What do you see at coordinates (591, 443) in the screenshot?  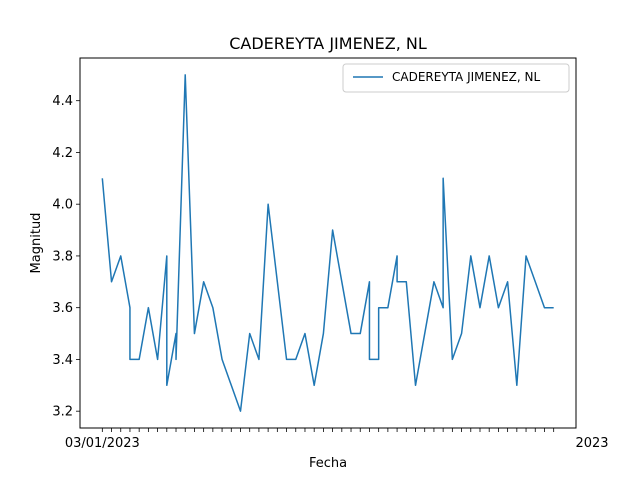 I see `x-tick-label: 2023` at bounding box center [591, 443].